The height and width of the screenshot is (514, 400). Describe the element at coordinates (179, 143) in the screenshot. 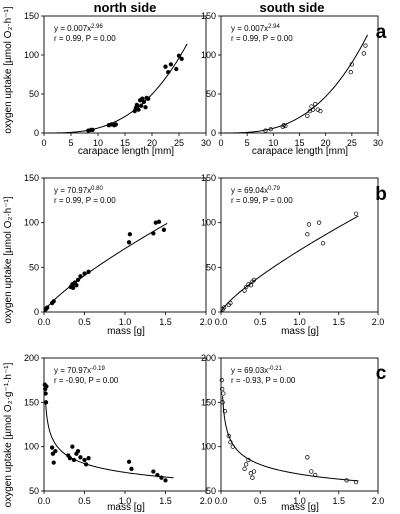

I see `x-tick-label: 25` at that location.